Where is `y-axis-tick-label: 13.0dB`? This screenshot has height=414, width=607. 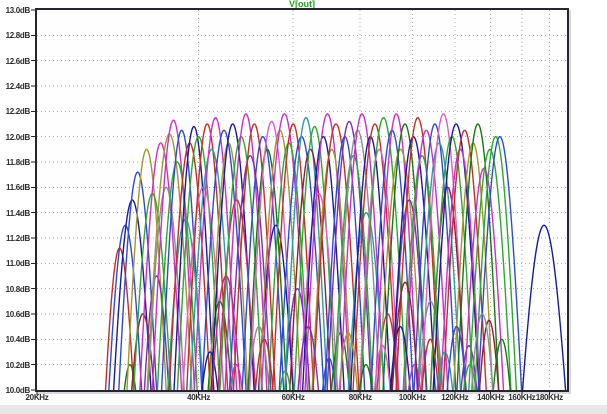
y-axis-tick-label: 13.0dB is located at coordinates (18, 10).